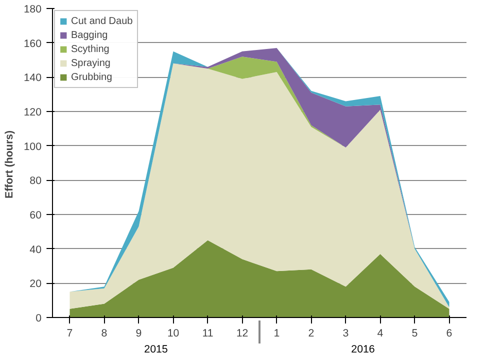 The height and width of the screenshot is (357, 480). What do you see at coordinates (33, 44) in the screenshot?
I see `y-tick-label: 160` at bounding box center [33, 44].